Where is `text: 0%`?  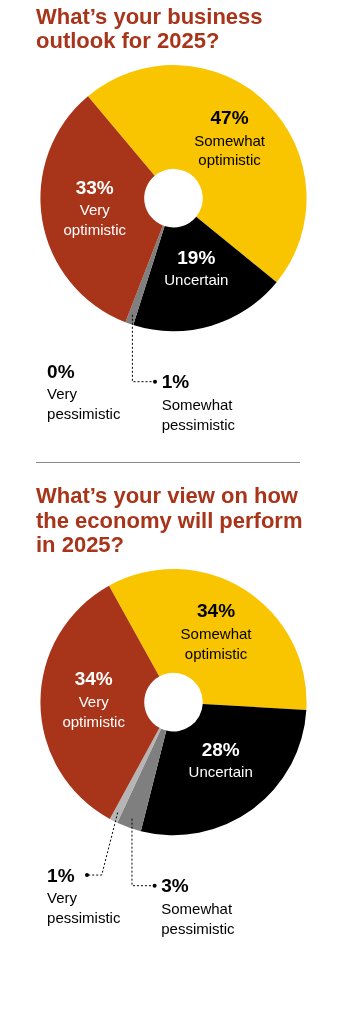 text: 0% is located at coordinates (61, 371).